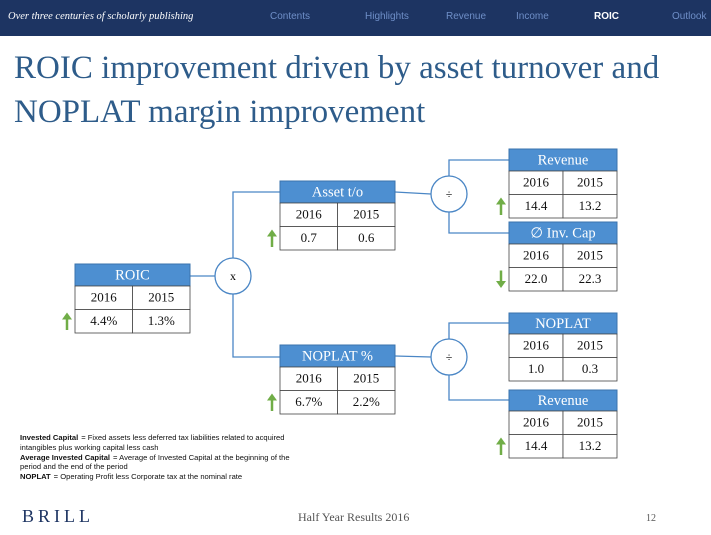  I want to click on value: 22.0, so click(536, 278).